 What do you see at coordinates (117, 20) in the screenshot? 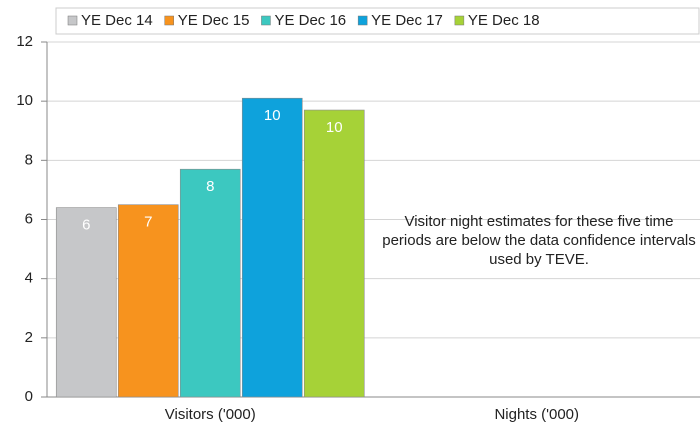
I see `legend-label: YE Dec 14` at bounding box center [117, 20].